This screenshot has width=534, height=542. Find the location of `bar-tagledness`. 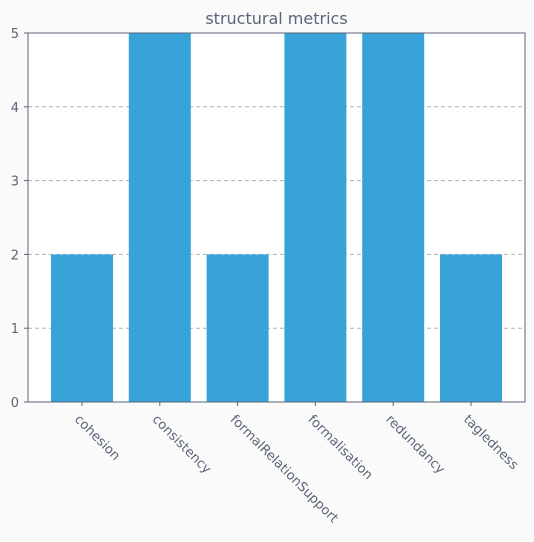

bar-tagledness is located at coordinates (471, 328).